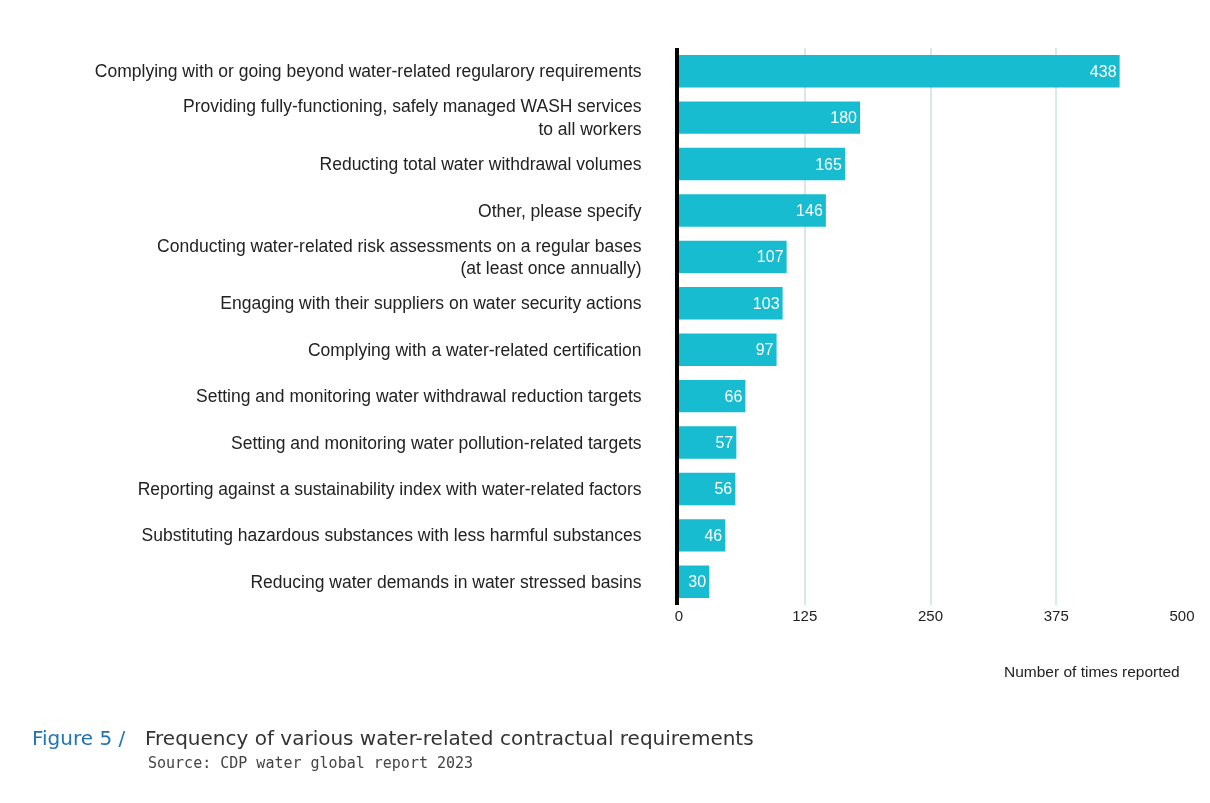 The image size is (1210, 803). Describe the element at coordinates (930, 615) in the screenshot. I see `x-tick-label: 250` at that location.